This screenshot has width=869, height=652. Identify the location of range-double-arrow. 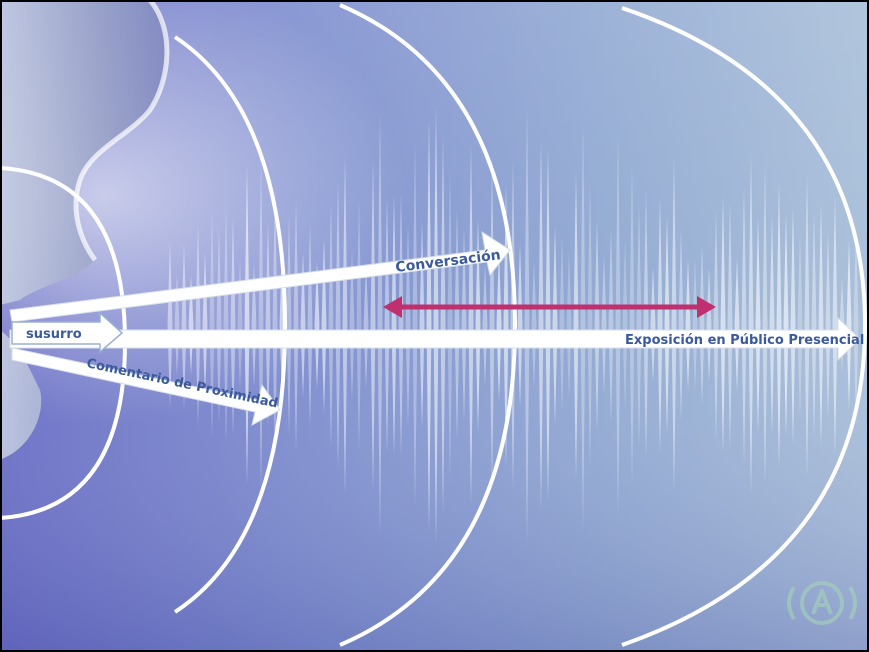
(549, 307).